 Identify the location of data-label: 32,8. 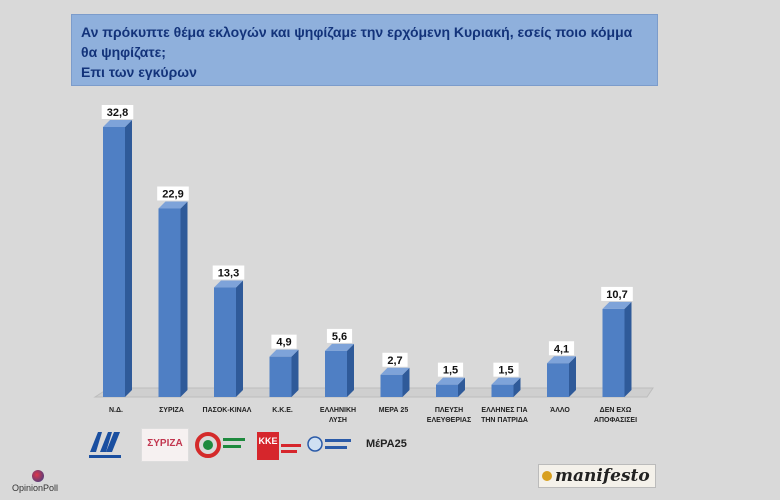
(117, 113).